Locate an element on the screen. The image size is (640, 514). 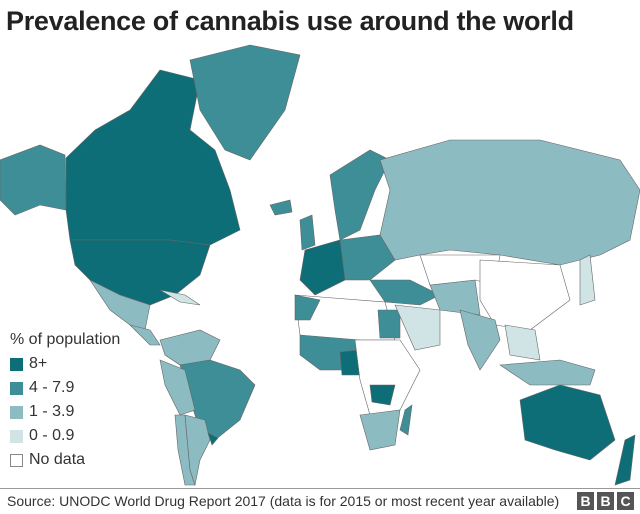
region-southern-africa is located at coordinates (380, 430).